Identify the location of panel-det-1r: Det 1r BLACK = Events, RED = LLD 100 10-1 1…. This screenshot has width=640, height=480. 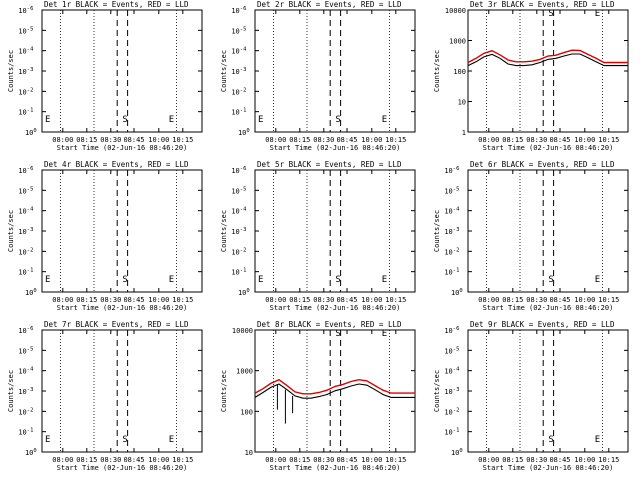
(105, 76).